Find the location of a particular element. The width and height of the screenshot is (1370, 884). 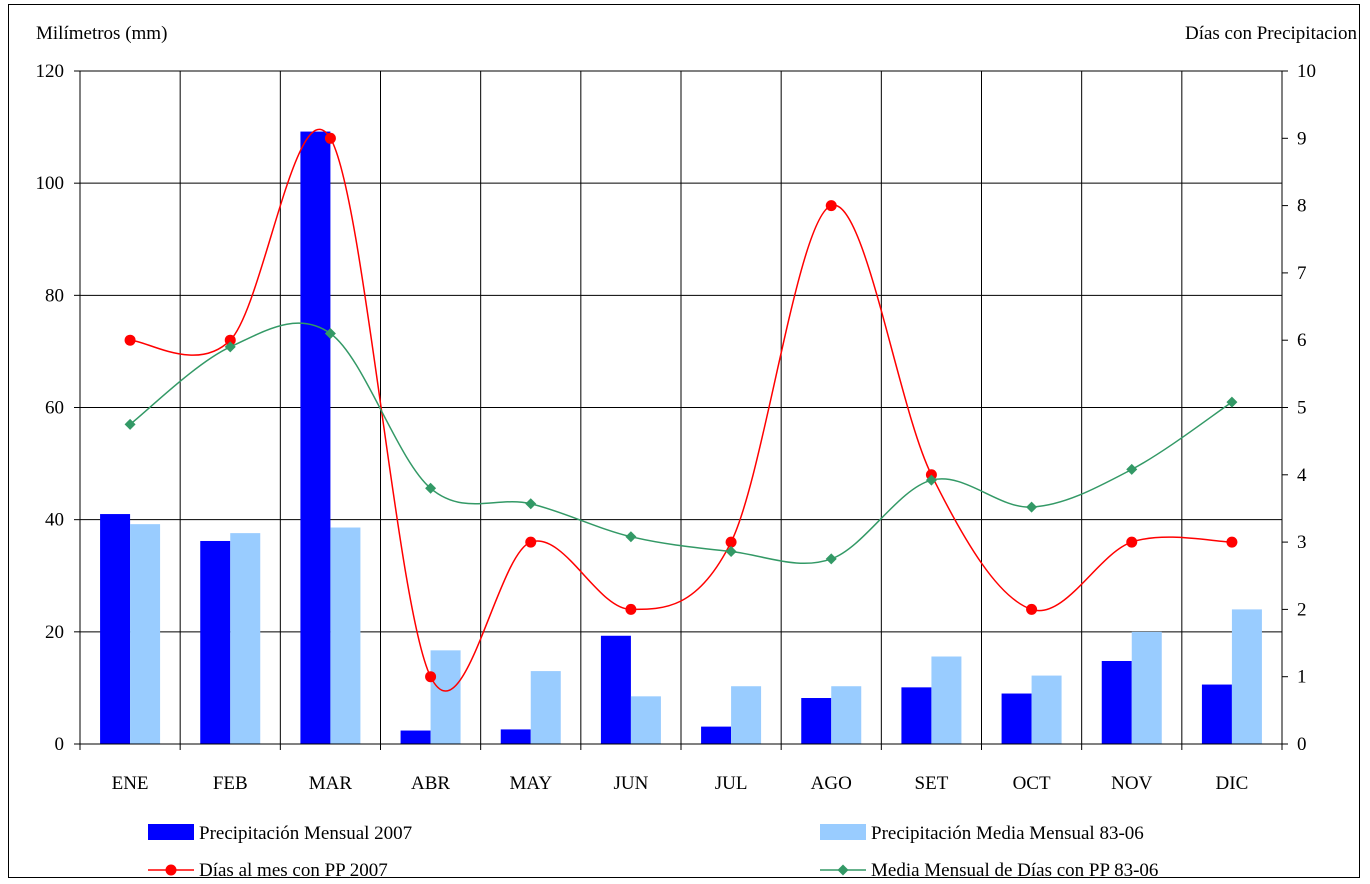

y-left-tick-label: 0 is located at coordinates (60, 744).